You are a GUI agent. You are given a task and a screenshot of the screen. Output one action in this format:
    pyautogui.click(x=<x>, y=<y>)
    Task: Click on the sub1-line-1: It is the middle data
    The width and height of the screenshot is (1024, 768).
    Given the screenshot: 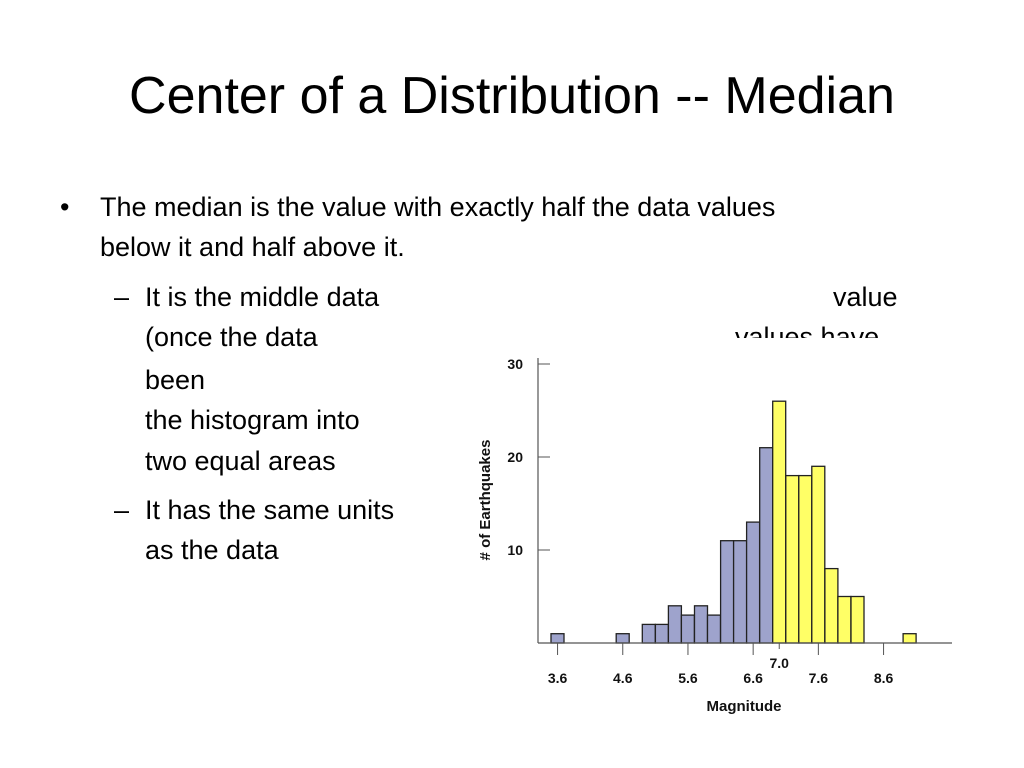 What is the action you would take?
    pyautogui.click(x=262, y=297)
    